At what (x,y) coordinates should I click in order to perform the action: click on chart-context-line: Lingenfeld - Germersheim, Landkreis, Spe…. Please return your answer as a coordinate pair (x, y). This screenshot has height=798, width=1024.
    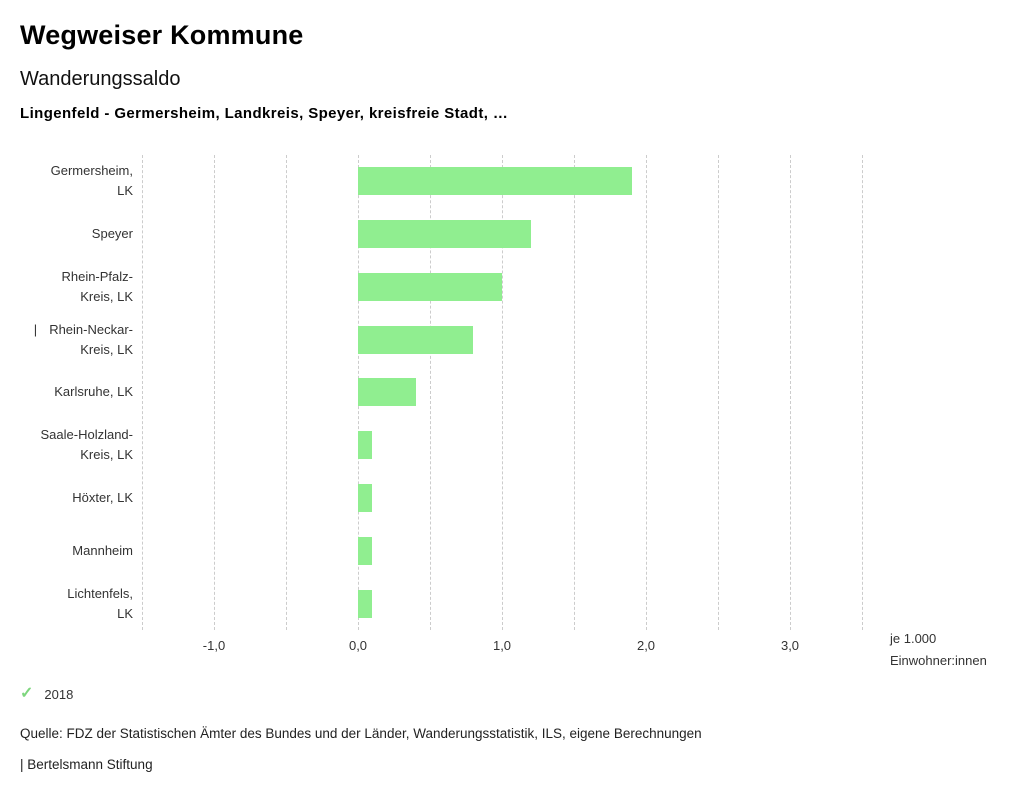
    Looking at the image, I should click on (264, 113).